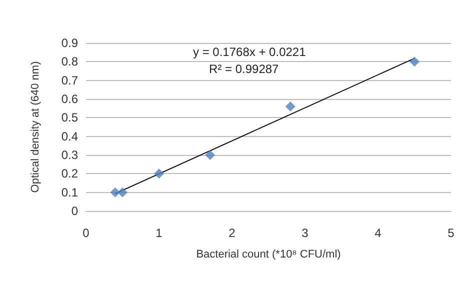 The height and width of the screenshot is (284, 474). Describe the element at coordinates (451, 233) in the screenshot. I see `x-tick-label: 5` at that location.